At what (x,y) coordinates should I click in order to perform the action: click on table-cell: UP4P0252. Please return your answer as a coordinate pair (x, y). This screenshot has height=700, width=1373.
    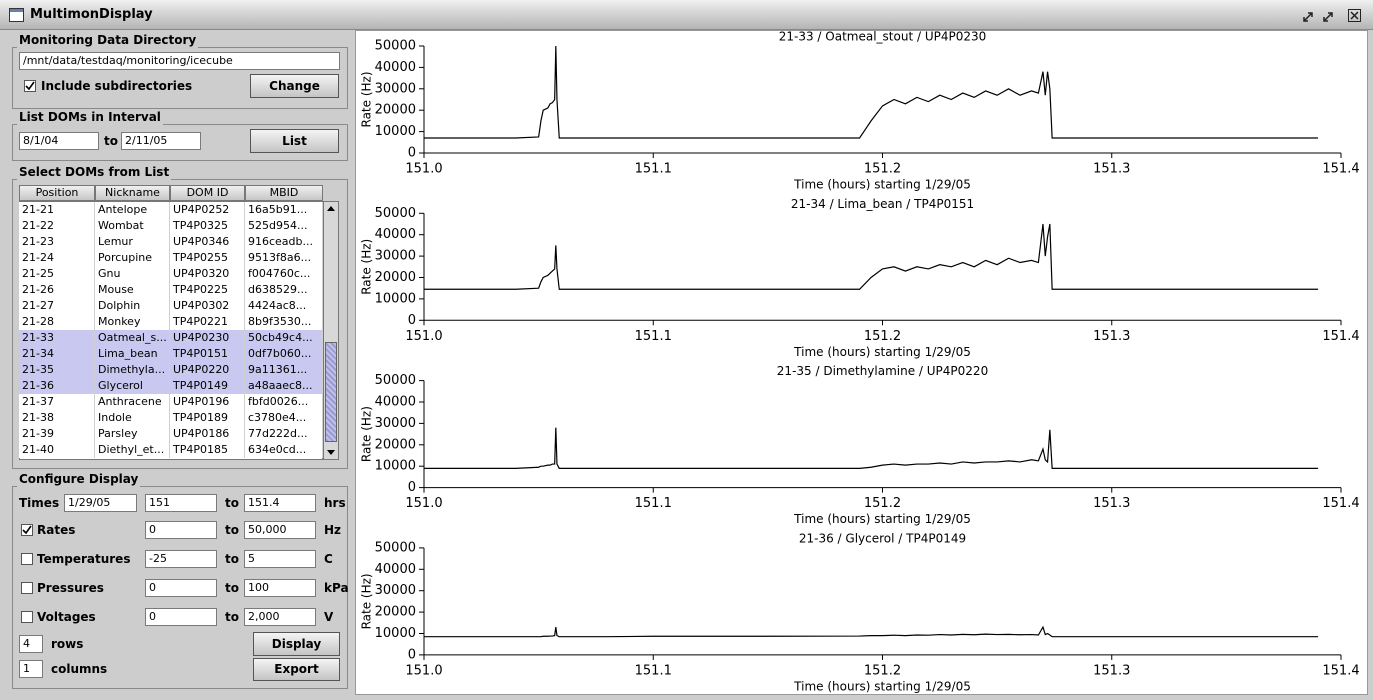
    Looking at the image, I should click on (207, 210).